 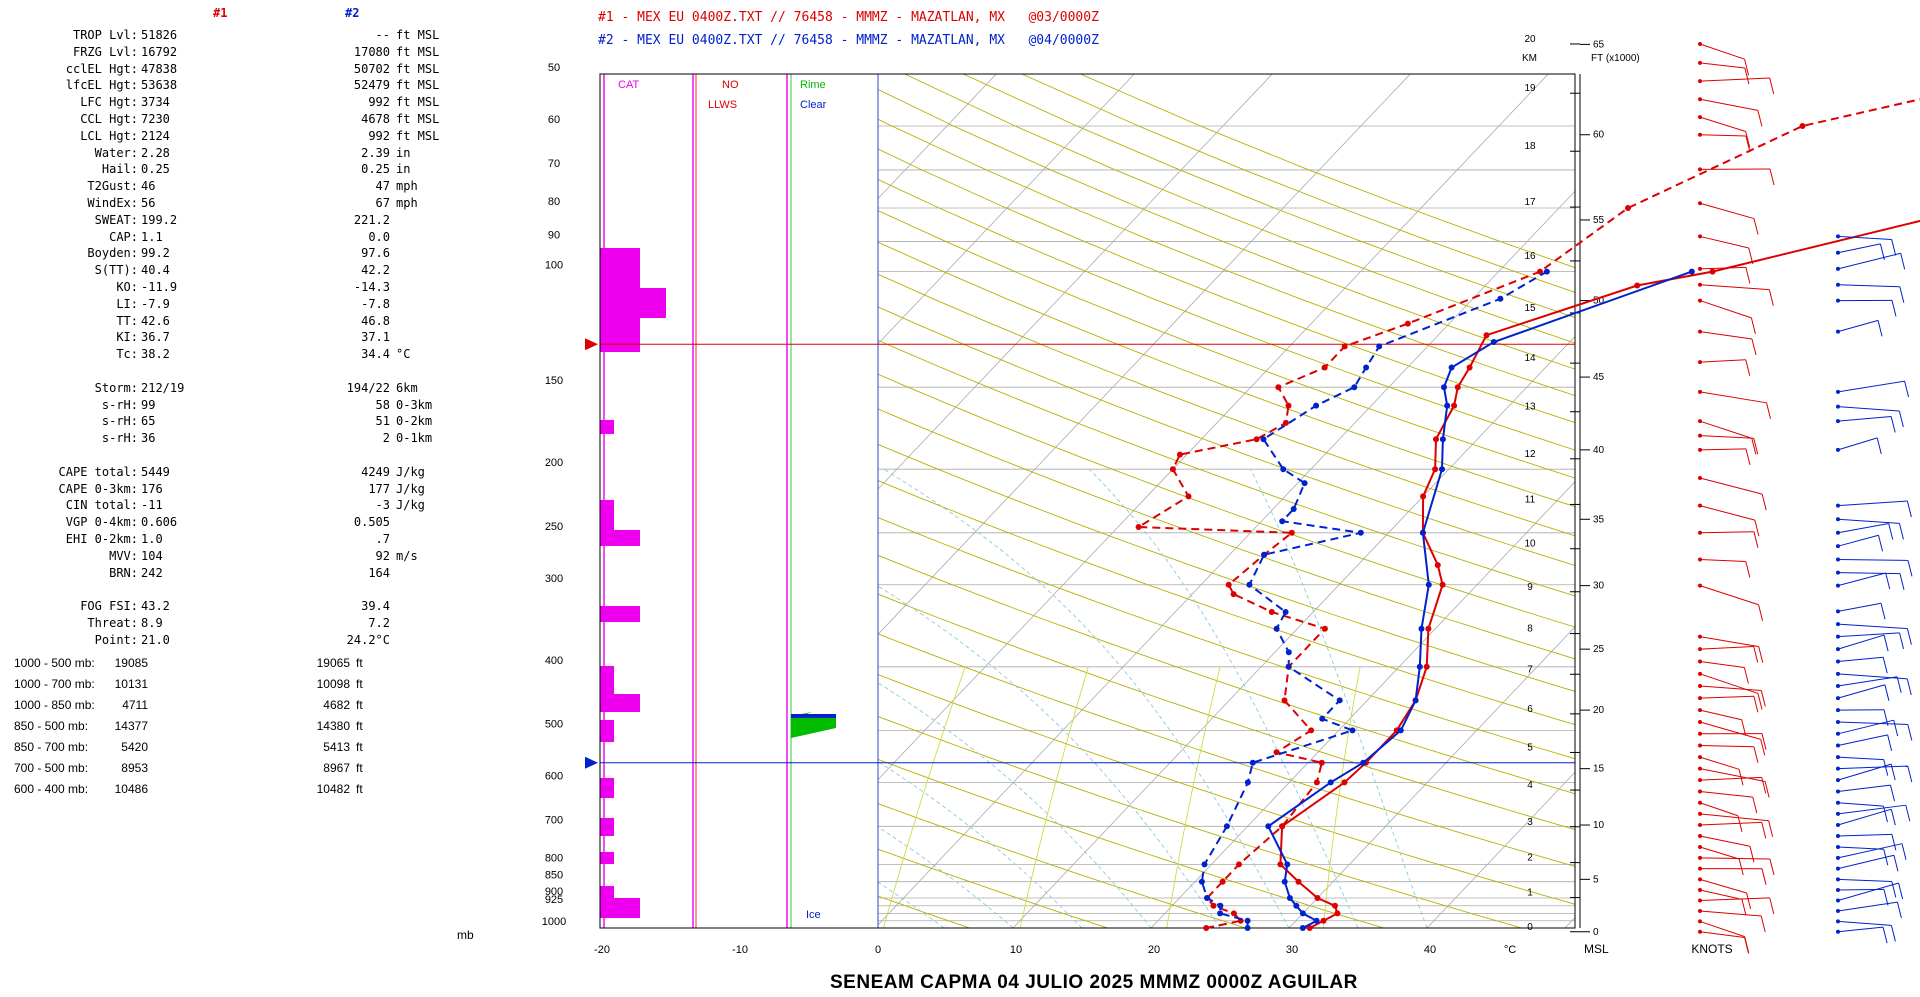 I want to click on thickness-unit: ft, so click(x=359, y=789).